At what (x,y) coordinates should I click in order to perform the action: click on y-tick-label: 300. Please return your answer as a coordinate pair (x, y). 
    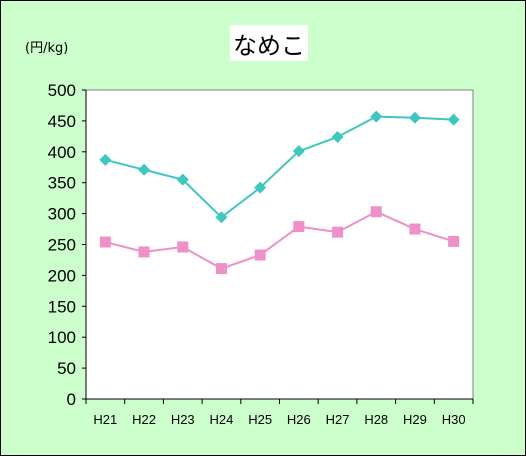
    Looking at the image, I should click on (62, 214).